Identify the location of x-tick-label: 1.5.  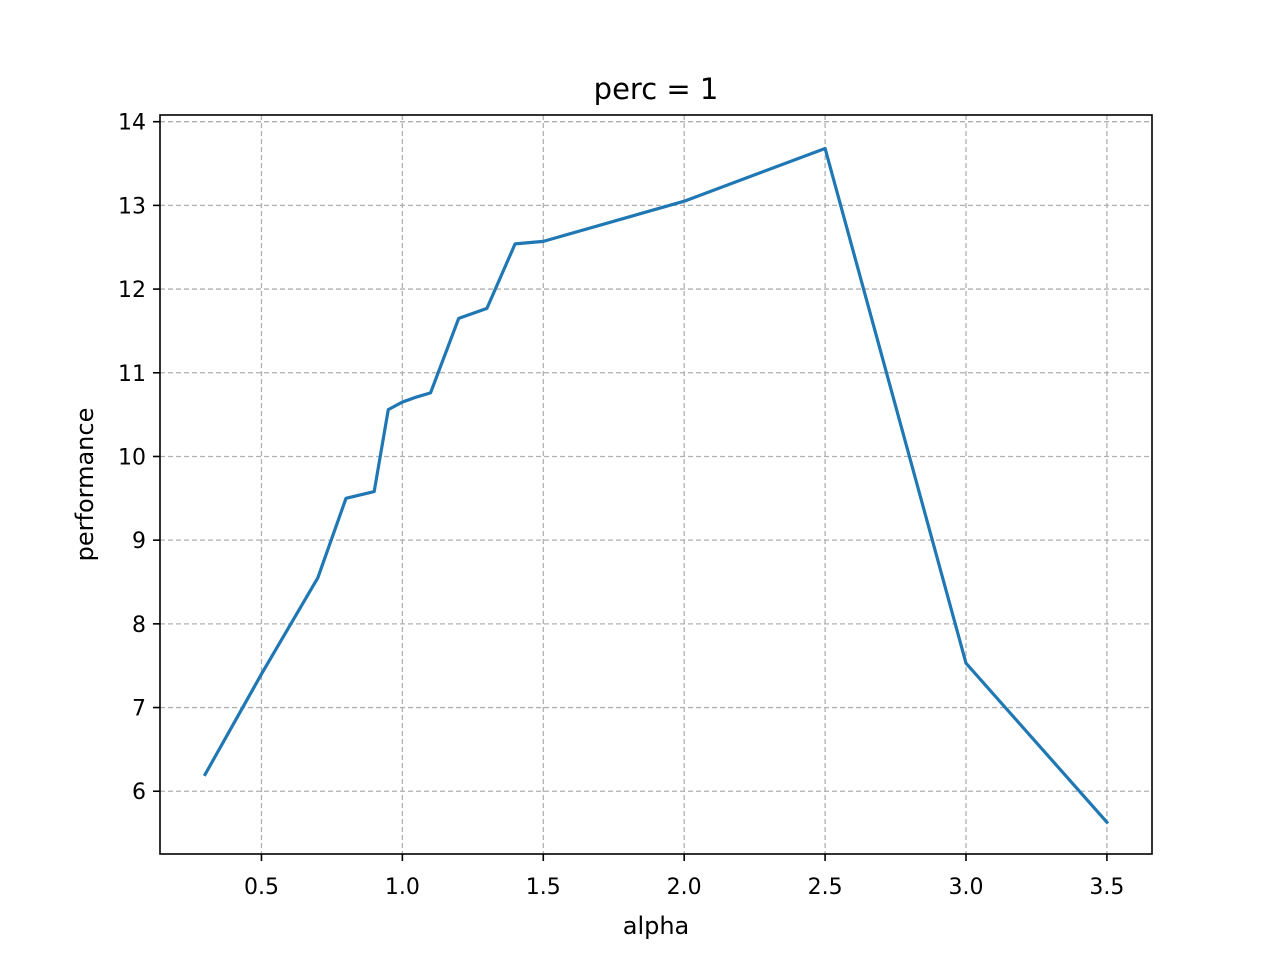
(543, 887).